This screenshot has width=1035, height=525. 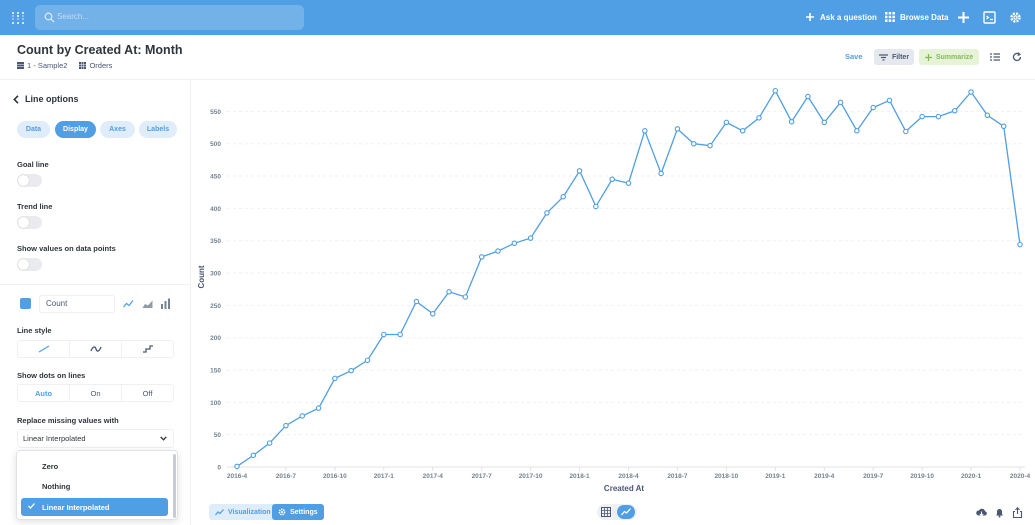 I want to click on bell-icon, so click(x=999, y=512).